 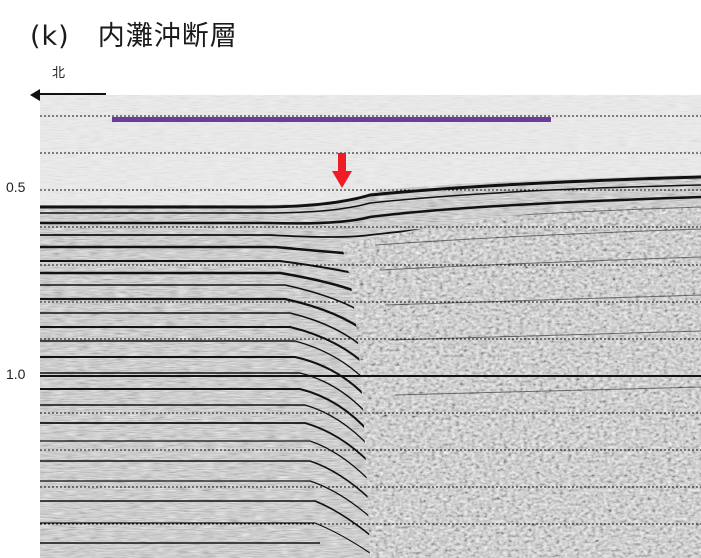 What do you see at coordinates (59, 73) in the screenshot?
I see `north-label: 北` at bounding box center [59, 73].